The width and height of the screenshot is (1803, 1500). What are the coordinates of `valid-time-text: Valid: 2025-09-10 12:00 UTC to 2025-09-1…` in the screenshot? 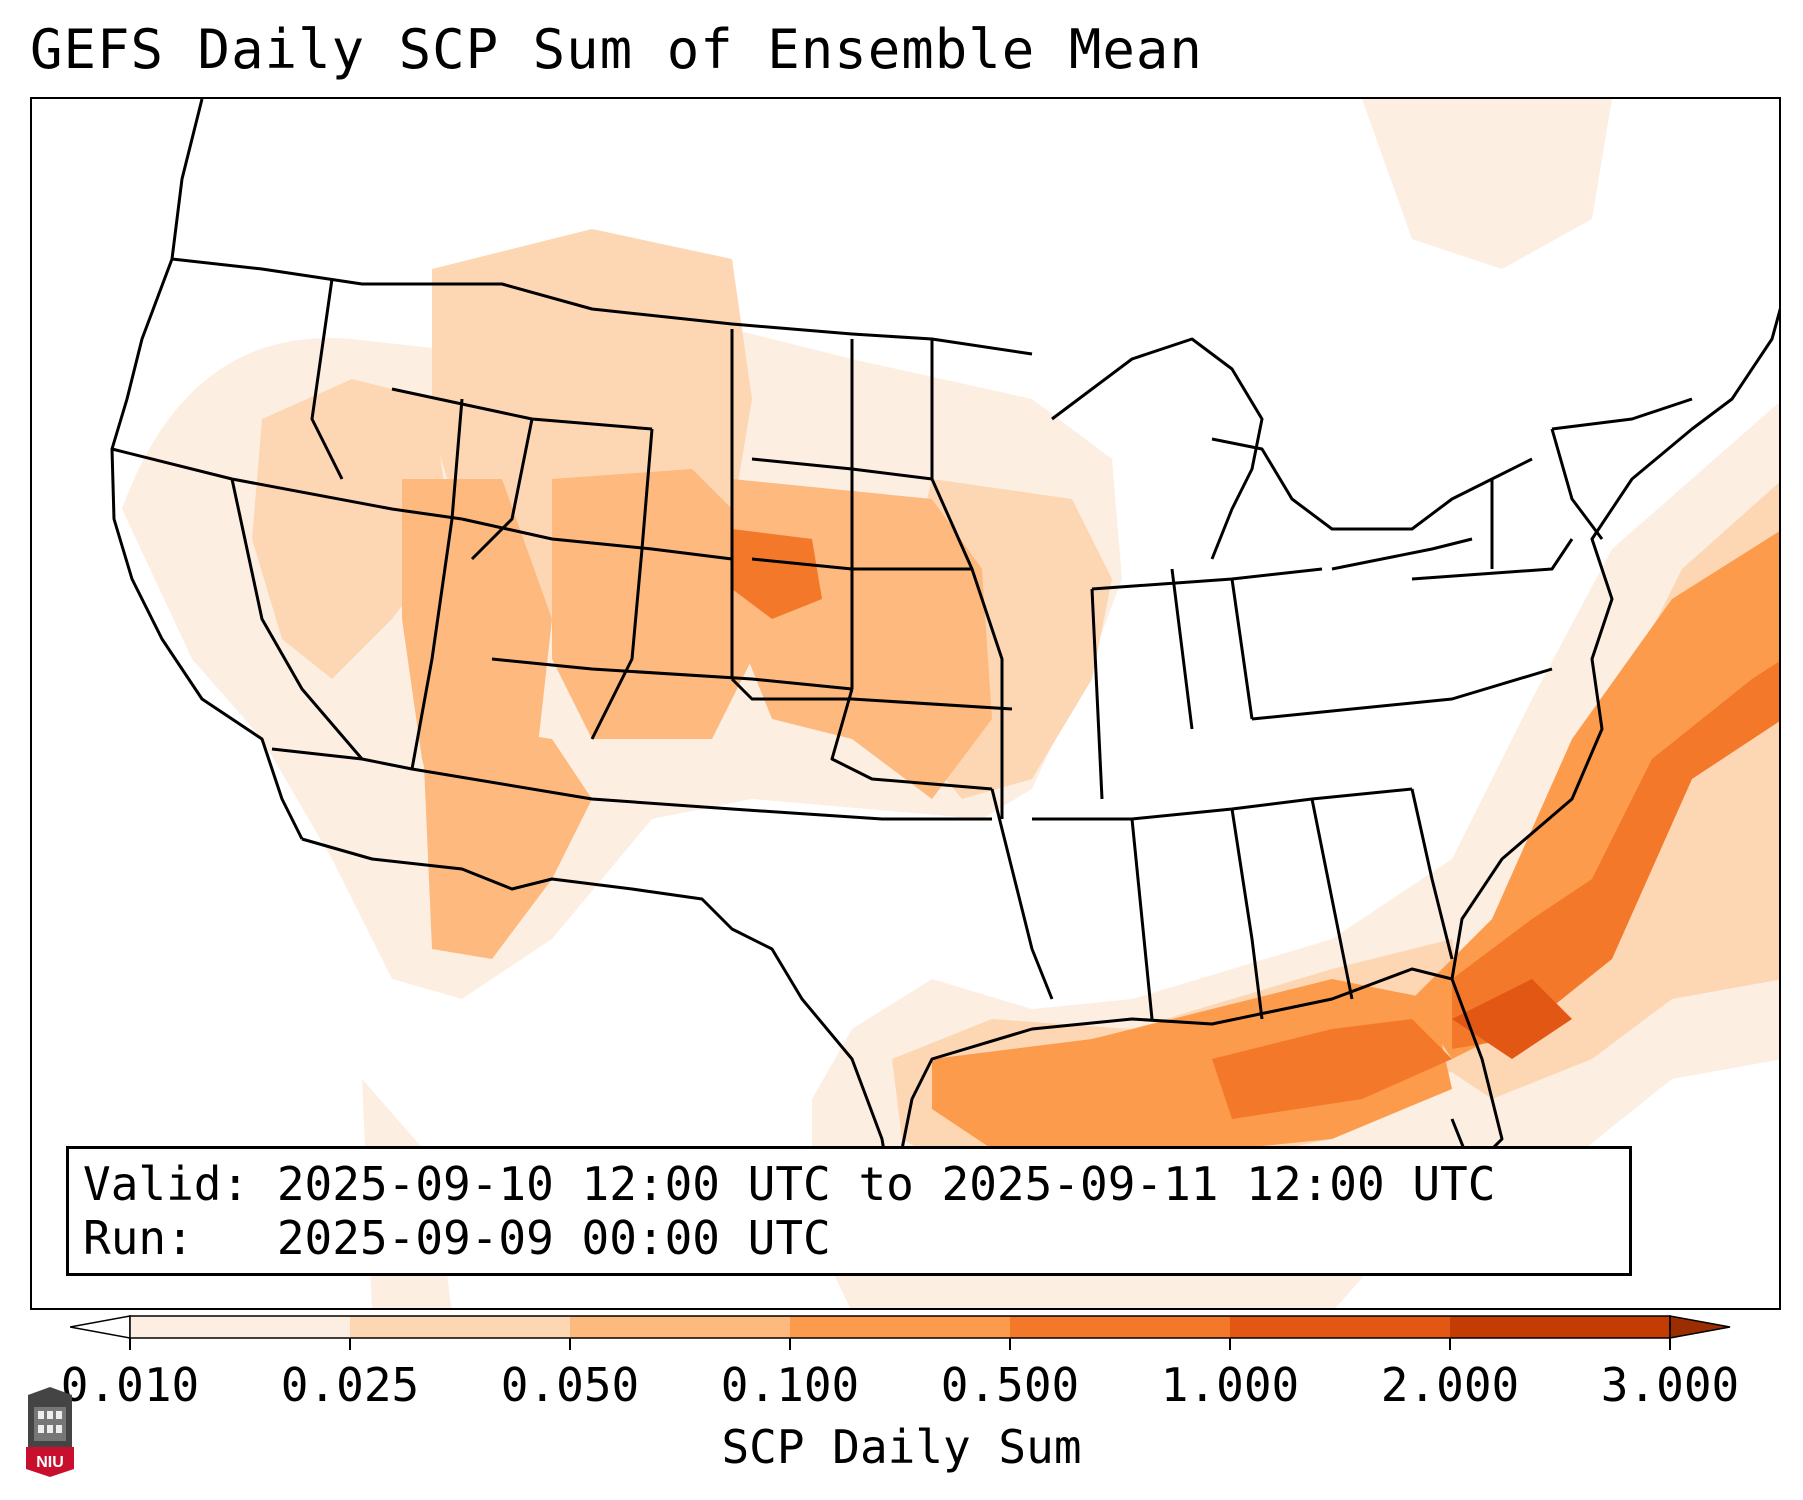 It's located at (789, 1184).